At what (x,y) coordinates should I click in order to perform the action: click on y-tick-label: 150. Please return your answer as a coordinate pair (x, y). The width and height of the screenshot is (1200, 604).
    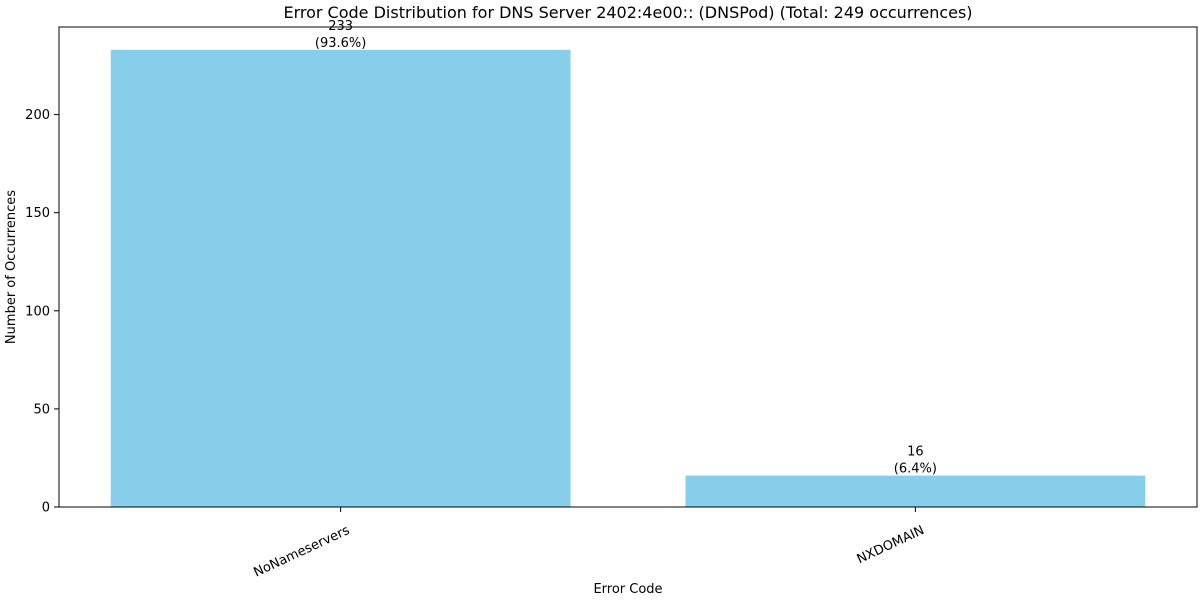
    Looking at the image, I should click on (37, 213).